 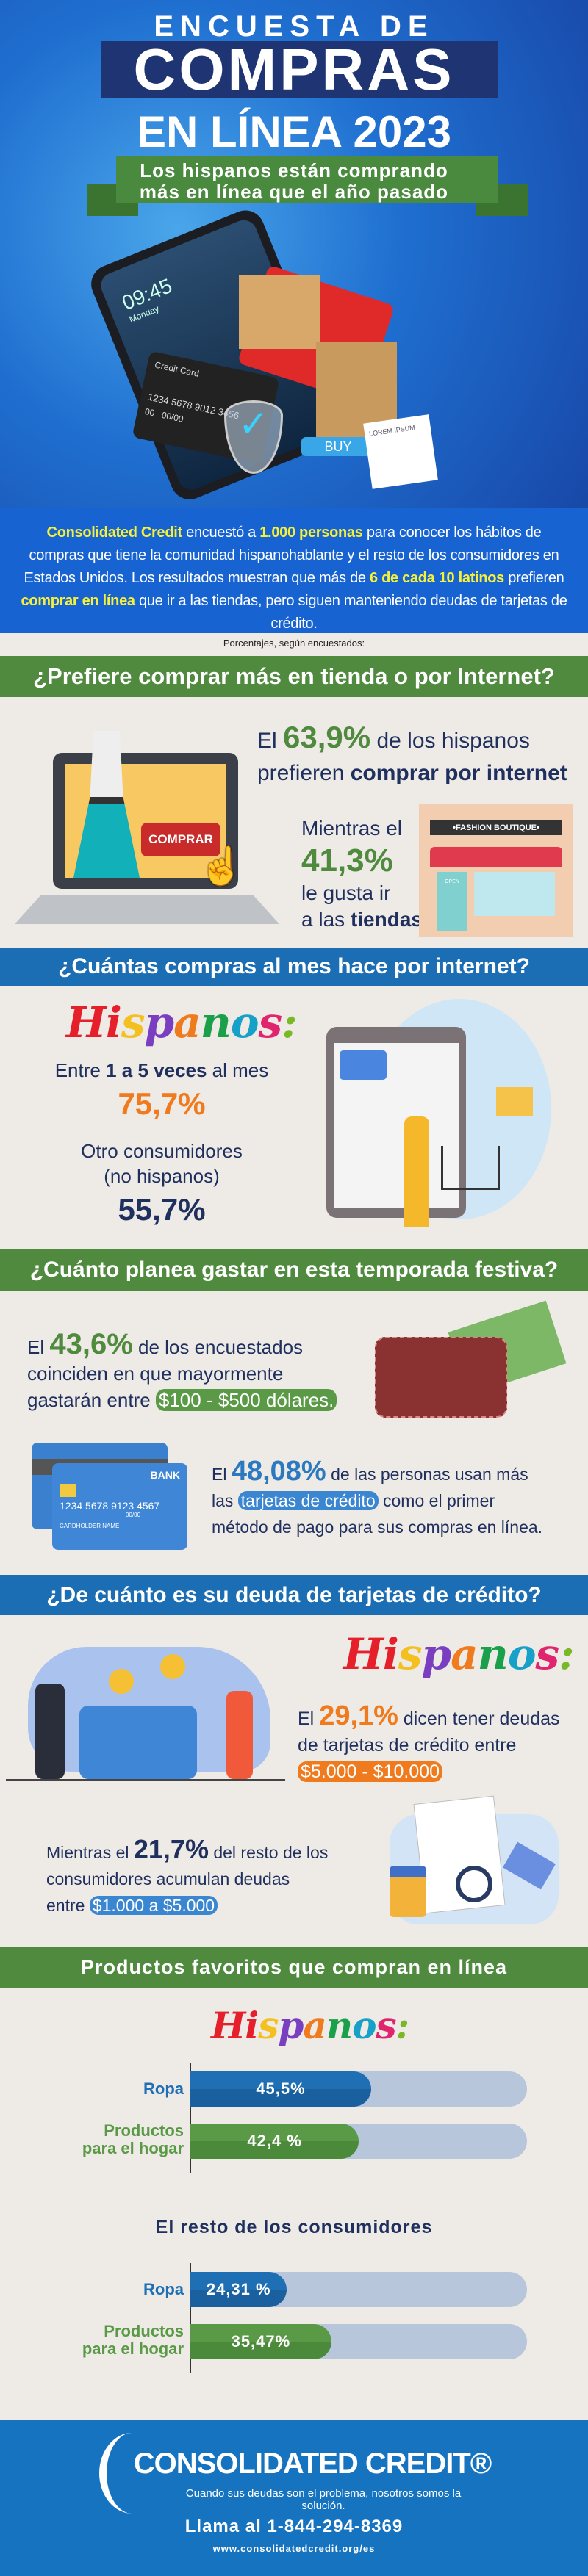 What do you see at coordinates (400, 452) in the screenshot?
I see `receipt-image: LOREM IPSUM` at bounding box center [400, 452].